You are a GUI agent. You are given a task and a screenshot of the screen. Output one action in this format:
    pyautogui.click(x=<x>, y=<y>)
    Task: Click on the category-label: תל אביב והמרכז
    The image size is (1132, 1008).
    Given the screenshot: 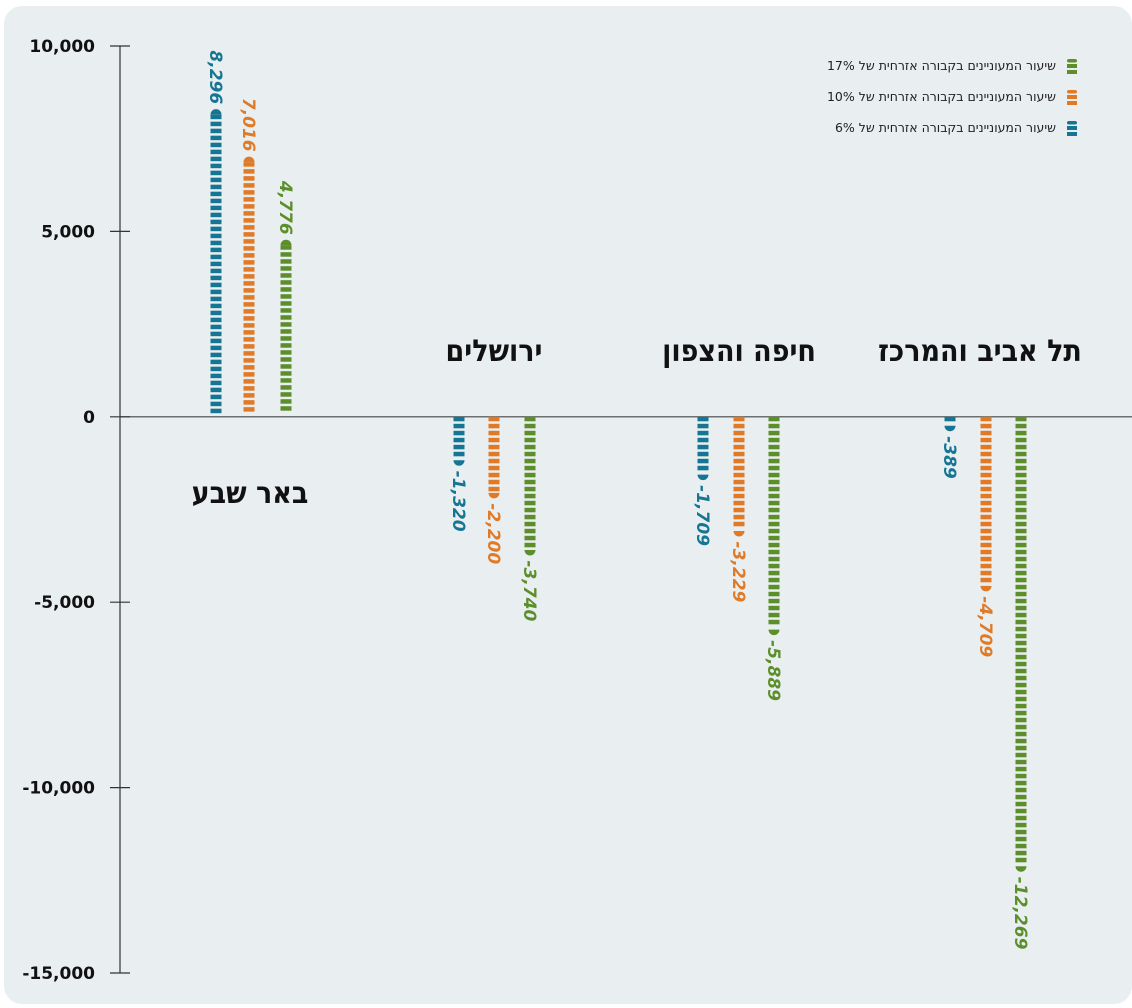 What is the action you would take?
    pyautogui.click(x=980, y=351)
    